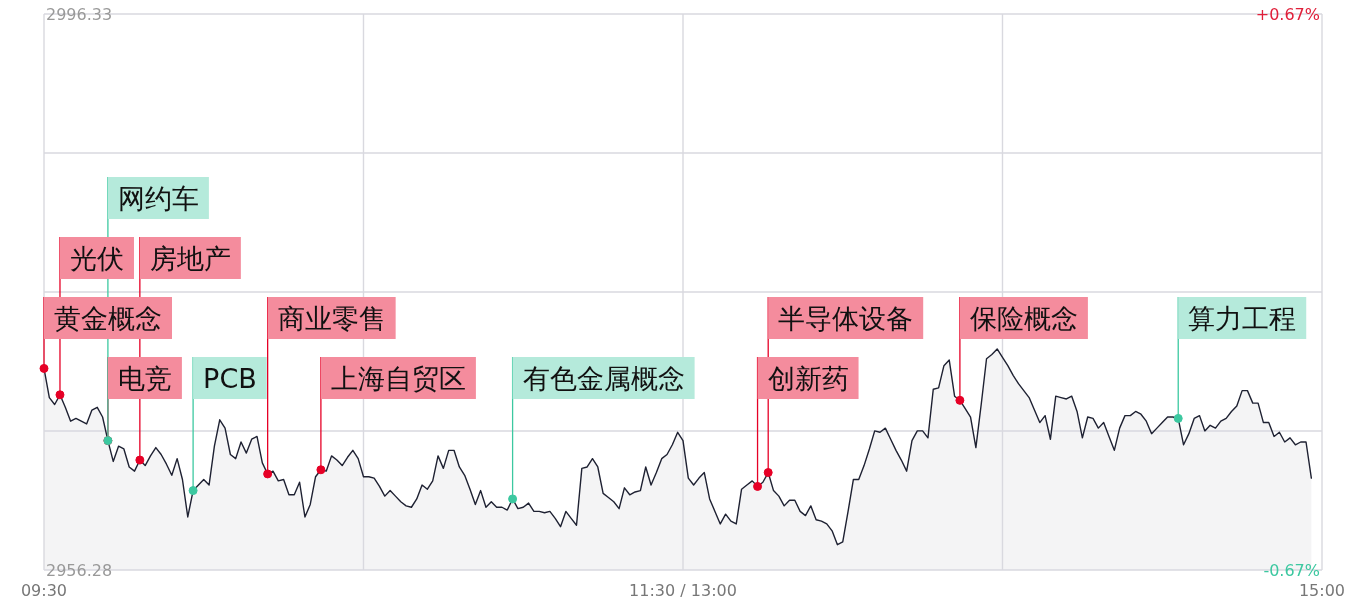 The height and width of the screenshot is (607, 1365). I want to click on y2-tick-label: +0.67%, so click(1287, 14).